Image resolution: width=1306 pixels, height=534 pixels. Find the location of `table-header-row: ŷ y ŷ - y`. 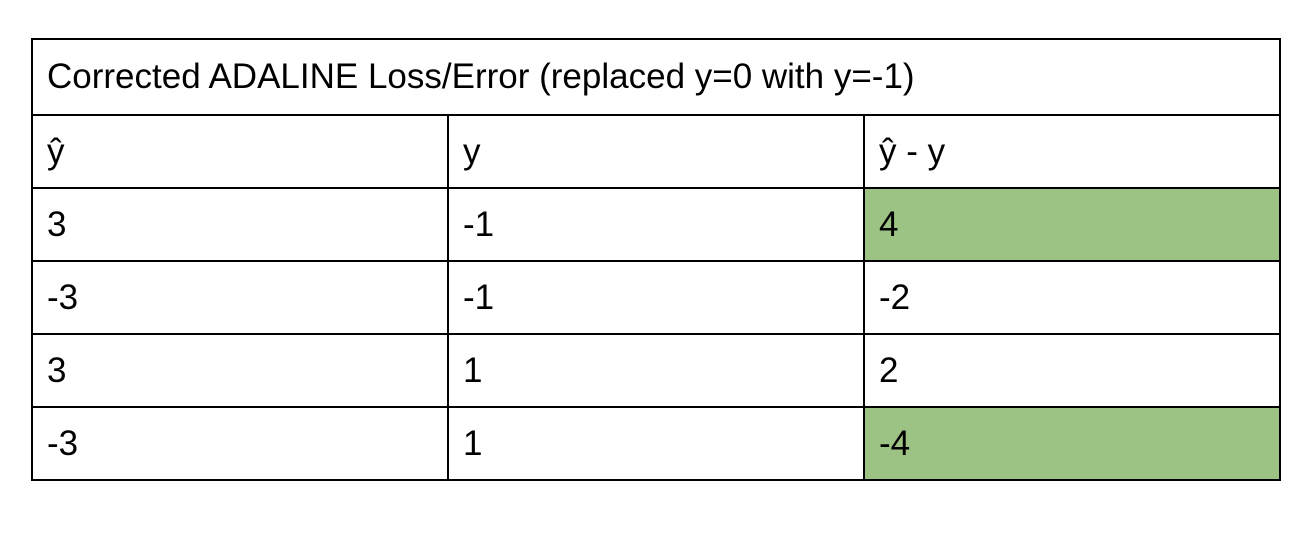

table-header-row: ŷ y ŷ - y is located at coordinates (656, 151).